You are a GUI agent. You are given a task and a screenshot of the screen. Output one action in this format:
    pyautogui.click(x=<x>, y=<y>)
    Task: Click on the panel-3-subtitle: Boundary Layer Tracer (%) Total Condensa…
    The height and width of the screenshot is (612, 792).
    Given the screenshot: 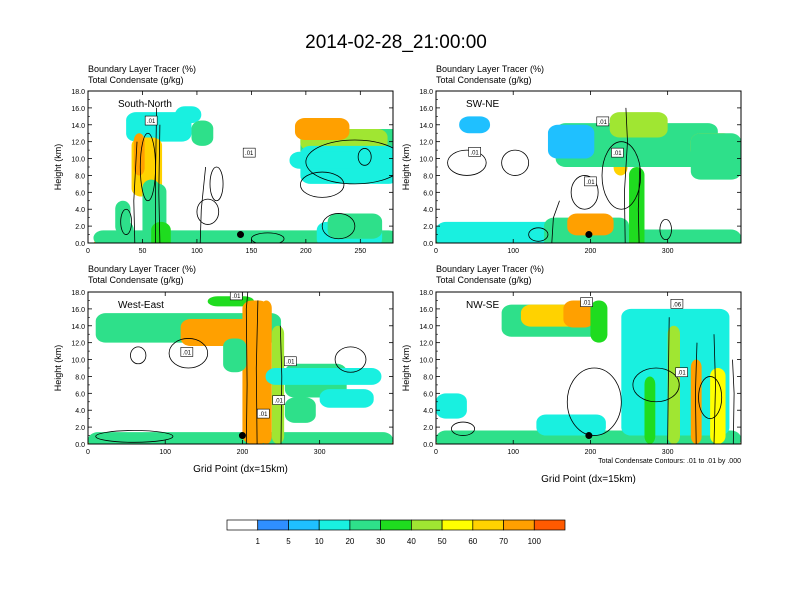 What is the action you would take?
    pyautogui.click(x=142, y=275)
    